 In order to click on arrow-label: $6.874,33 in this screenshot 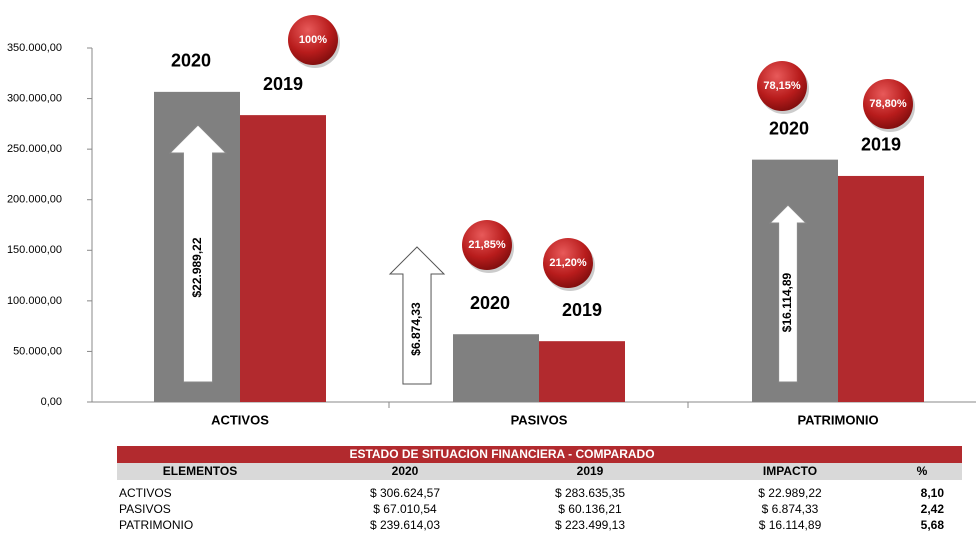, I will do `click(416, 329)`.